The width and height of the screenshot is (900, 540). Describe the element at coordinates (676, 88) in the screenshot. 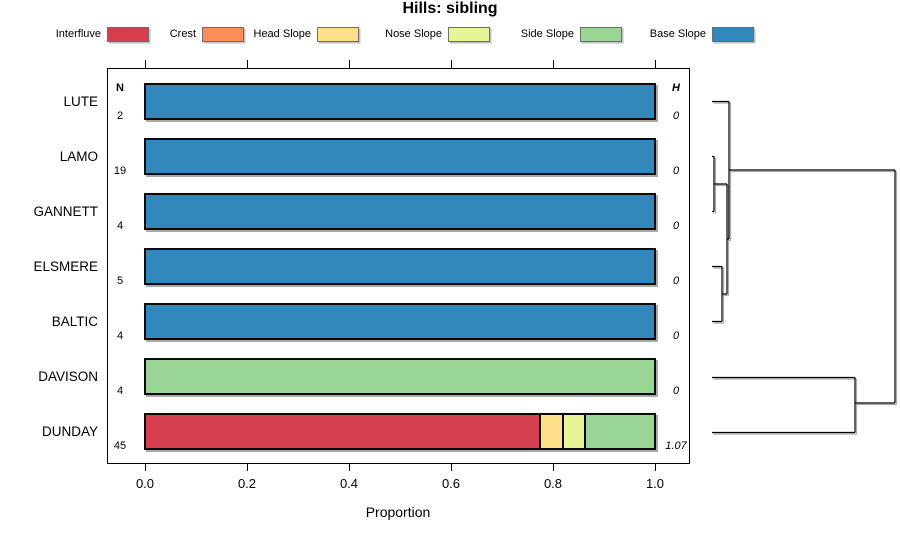

I see `h-column-header: H` at that location.